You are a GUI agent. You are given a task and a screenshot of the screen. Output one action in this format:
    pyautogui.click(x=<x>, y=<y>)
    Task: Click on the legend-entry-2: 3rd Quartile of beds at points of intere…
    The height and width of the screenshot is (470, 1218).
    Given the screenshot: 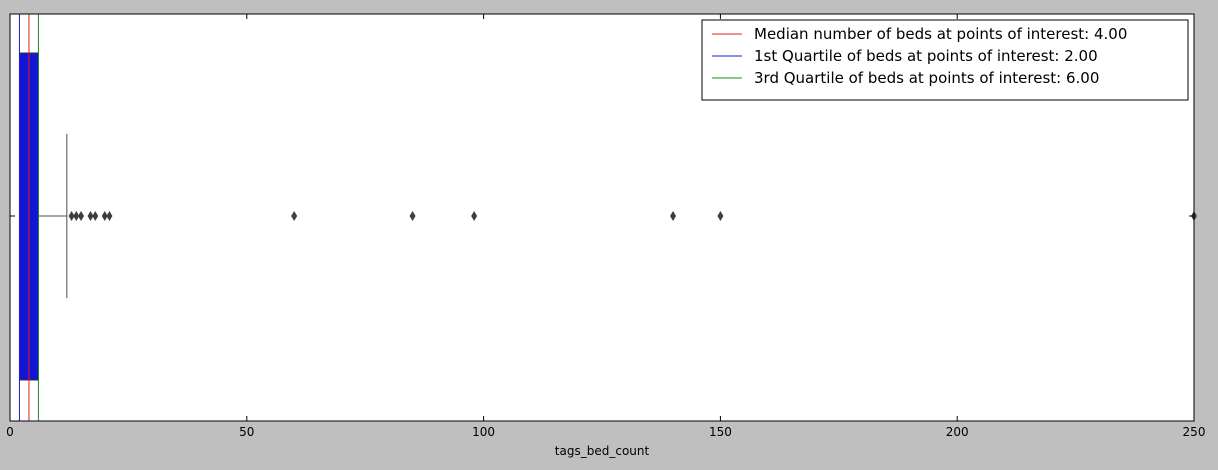 What is the action you would take?
    pyautogui.click(x=926, y=78)
    